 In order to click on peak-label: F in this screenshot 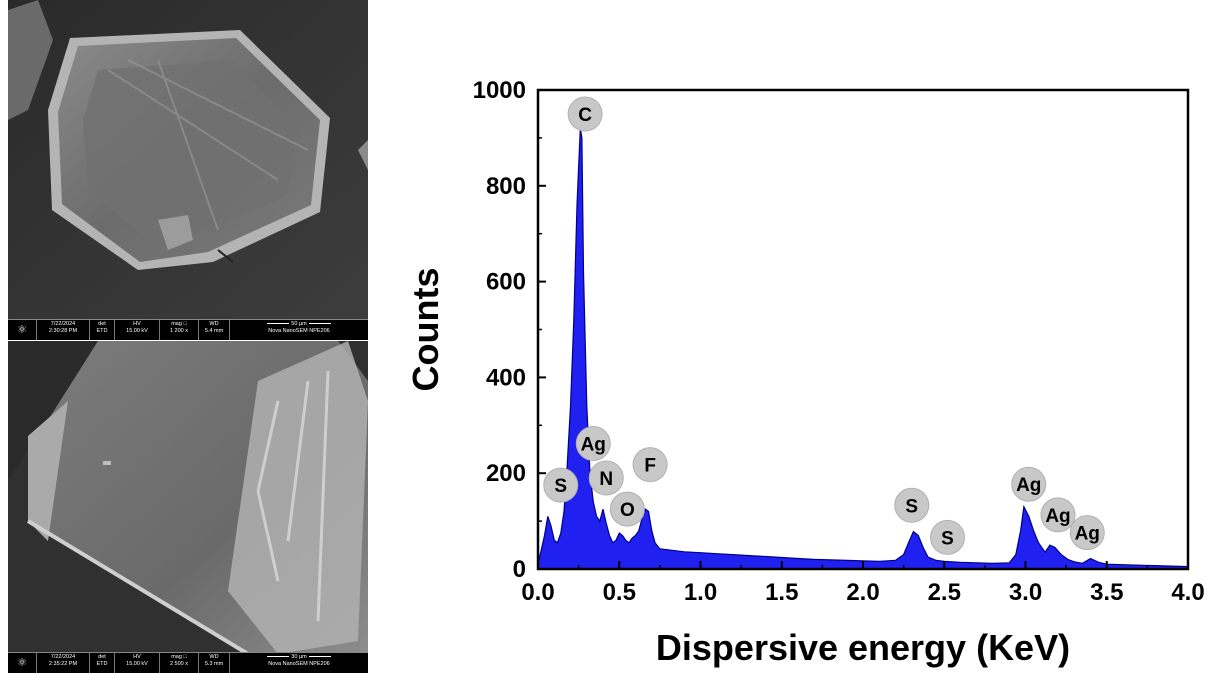, I will do `click(650, 466)`.